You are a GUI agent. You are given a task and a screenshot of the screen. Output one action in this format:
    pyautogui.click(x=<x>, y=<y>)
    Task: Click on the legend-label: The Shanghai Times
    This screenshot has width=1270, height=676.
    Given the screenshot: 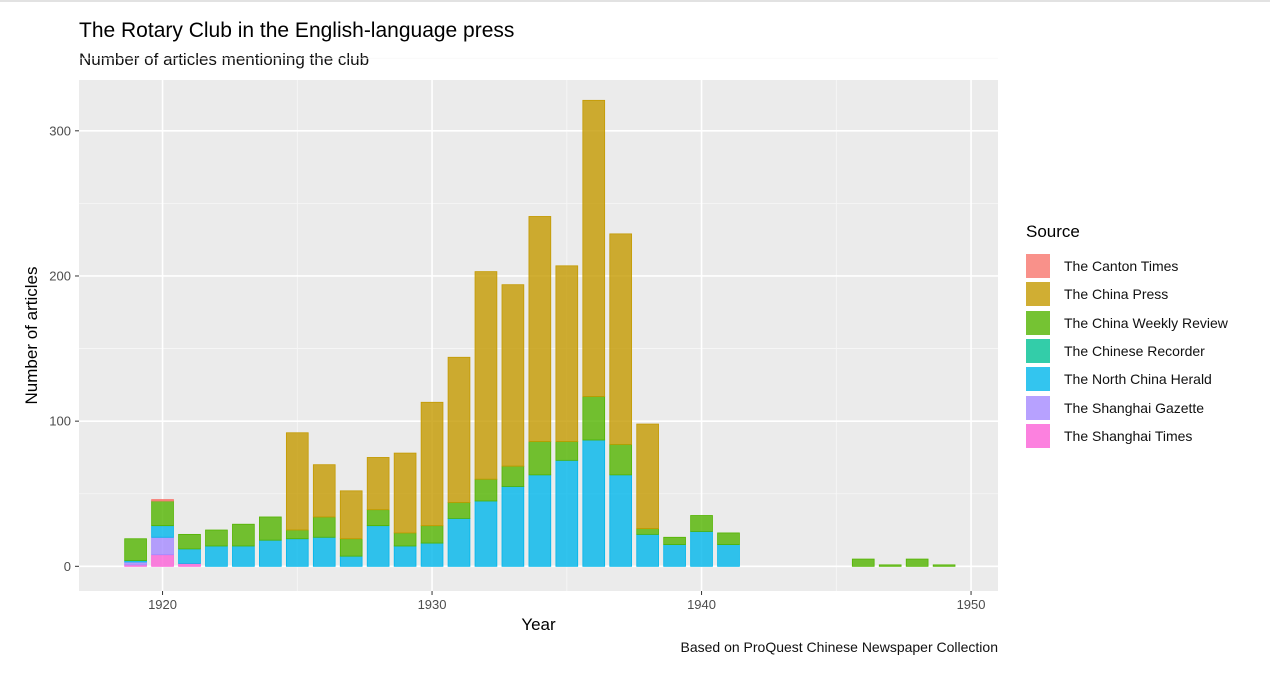 What is the action you would take?
    pyautogui.click(x=1128, y=435)
    